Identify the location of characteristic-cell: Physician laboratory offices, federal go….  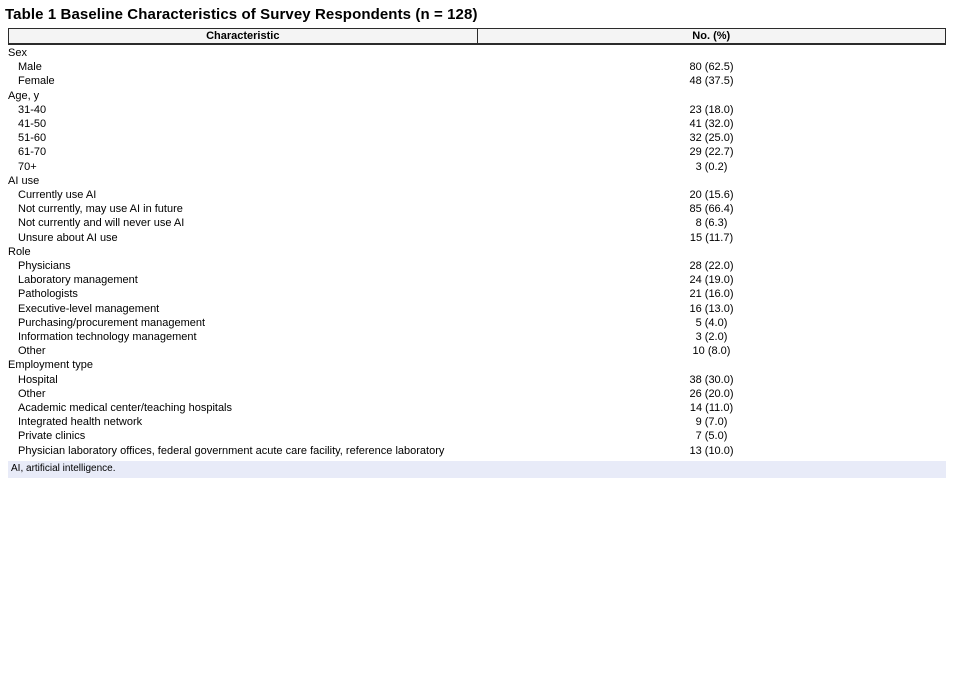
(231, 450).